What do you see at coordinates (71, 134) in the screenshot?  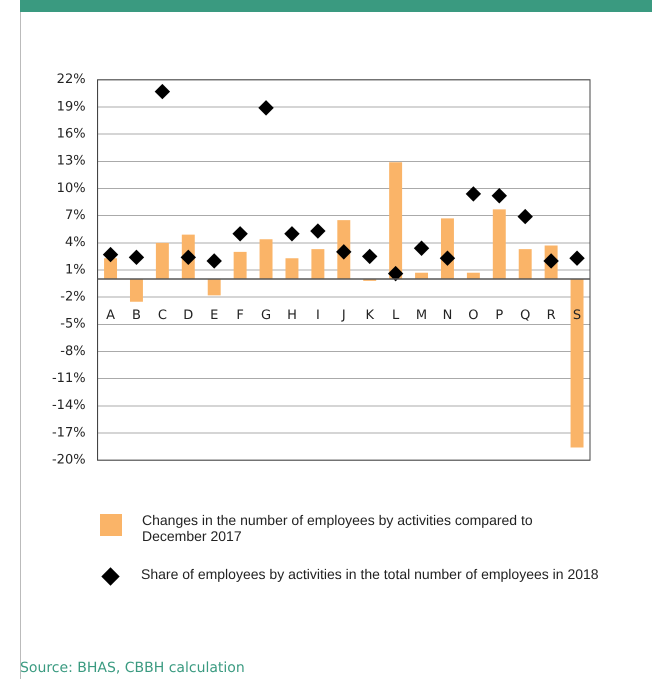 I see `y-tick-label: 16%` at bounding box center [71, 134].